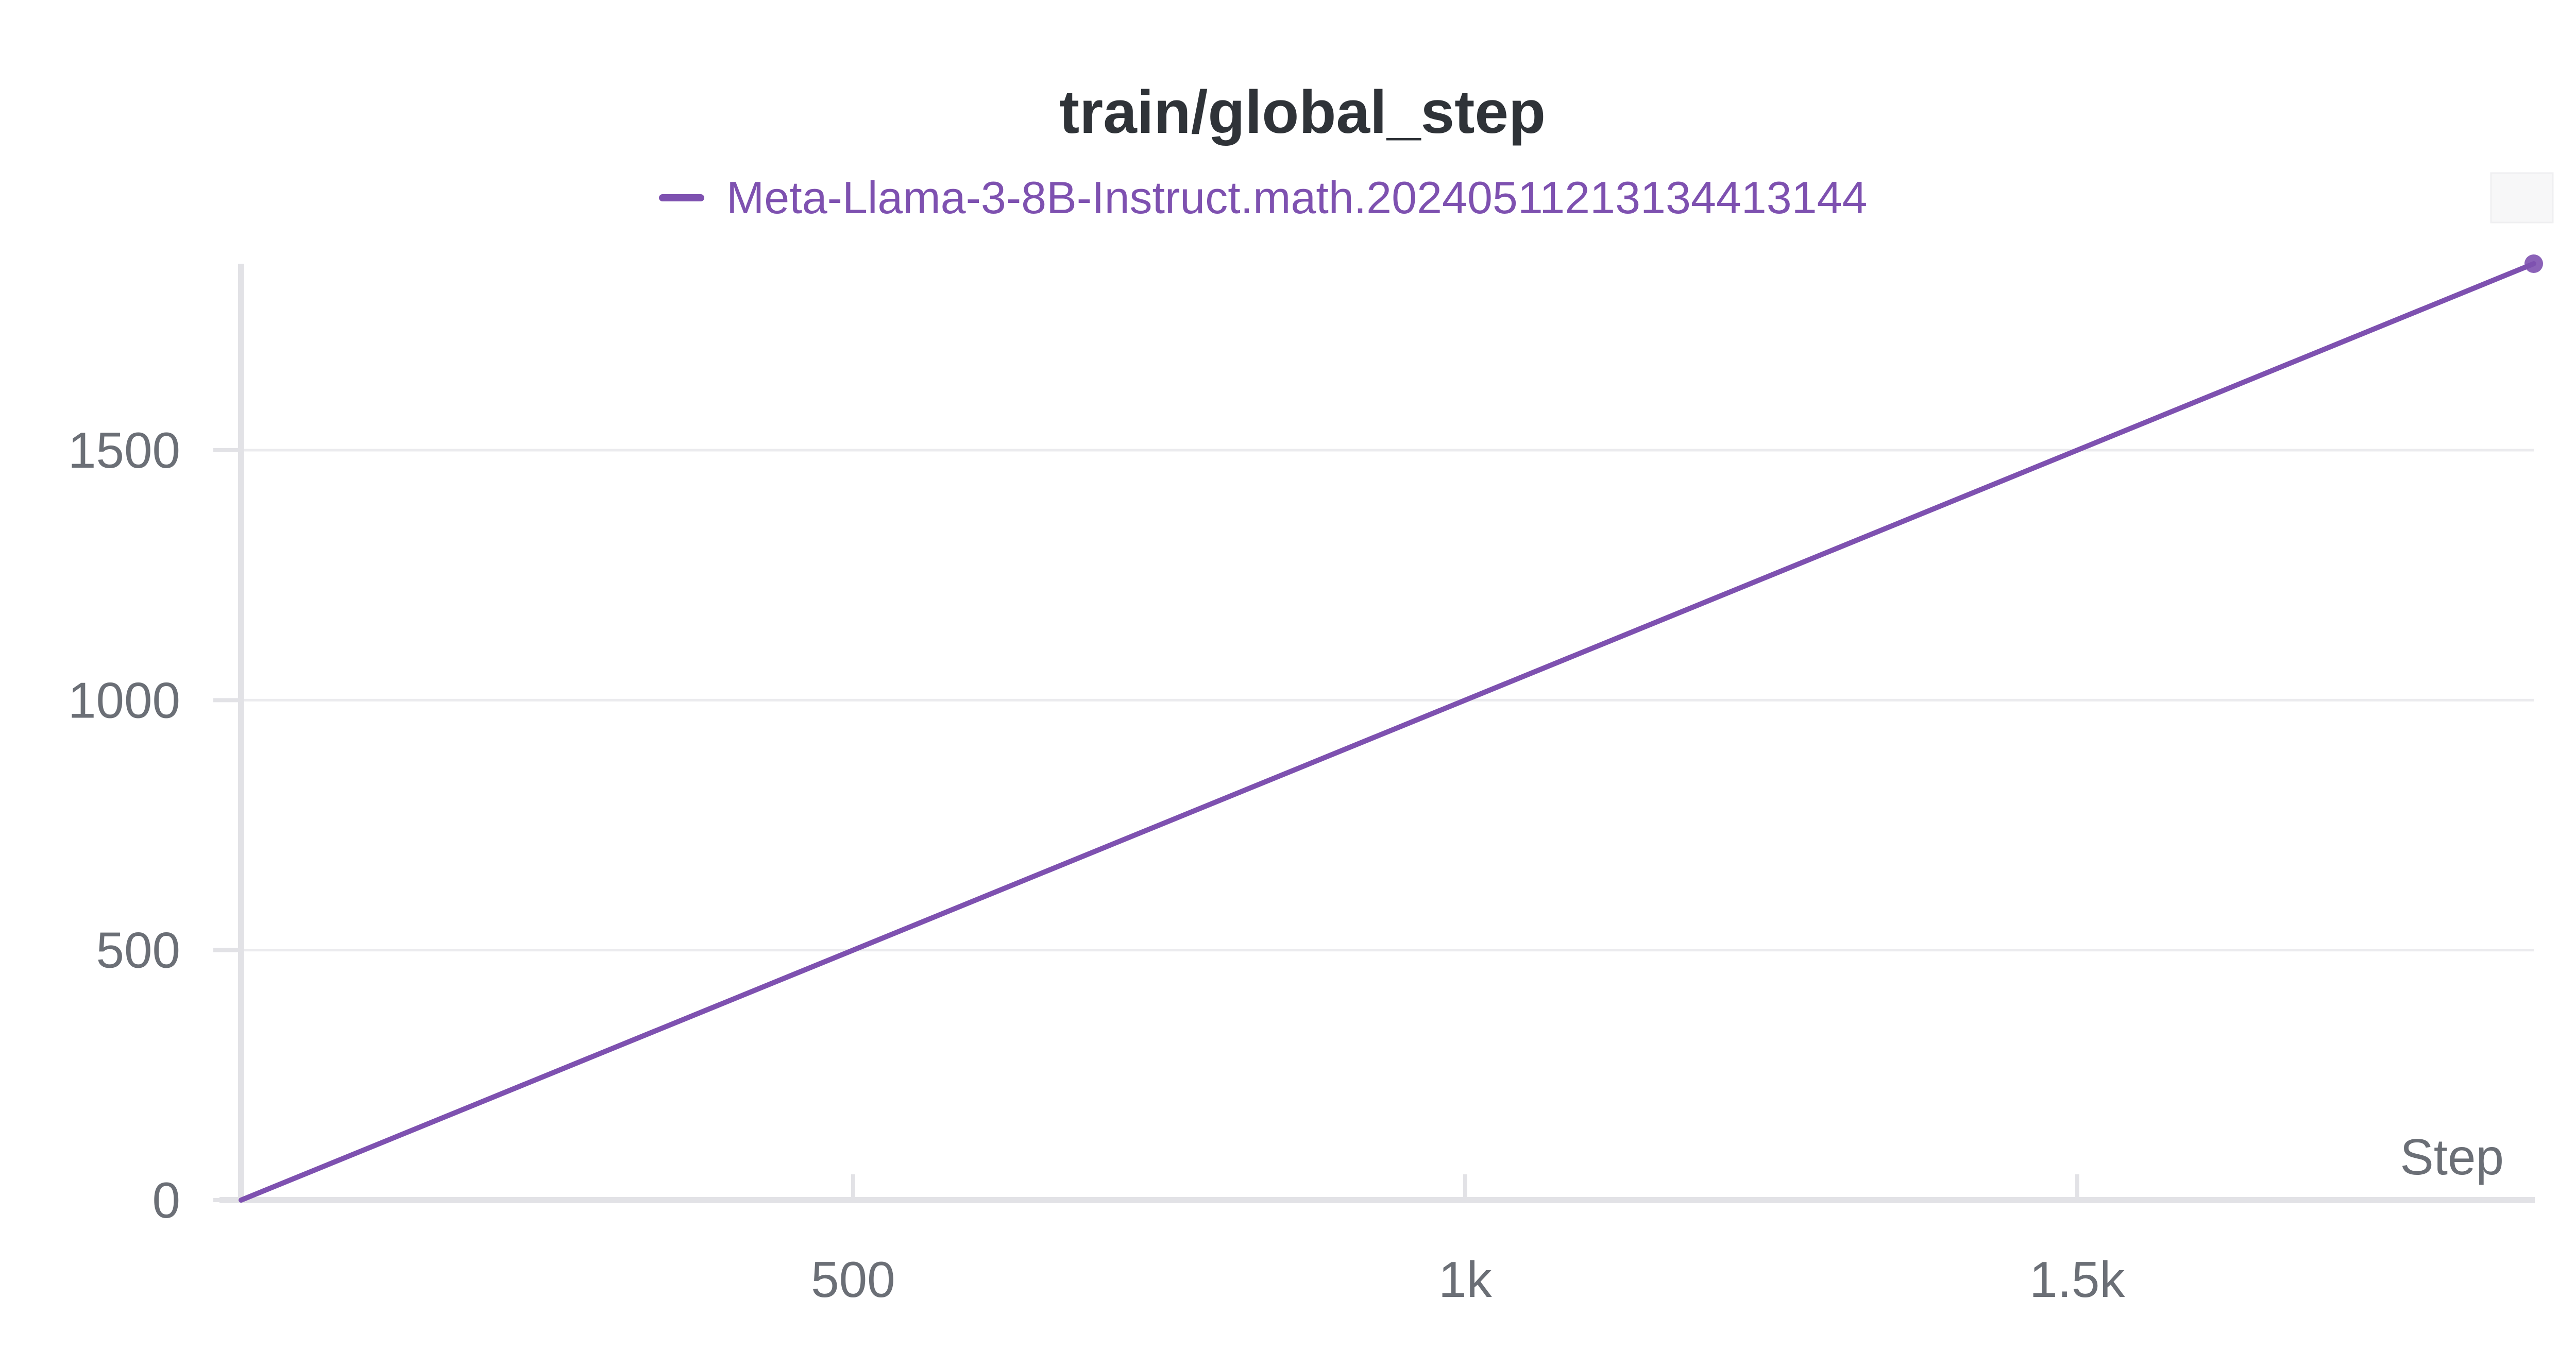 This screenshot has width=2576, height=1368. I want to click on chart-menu-button, so click(2522, 198).